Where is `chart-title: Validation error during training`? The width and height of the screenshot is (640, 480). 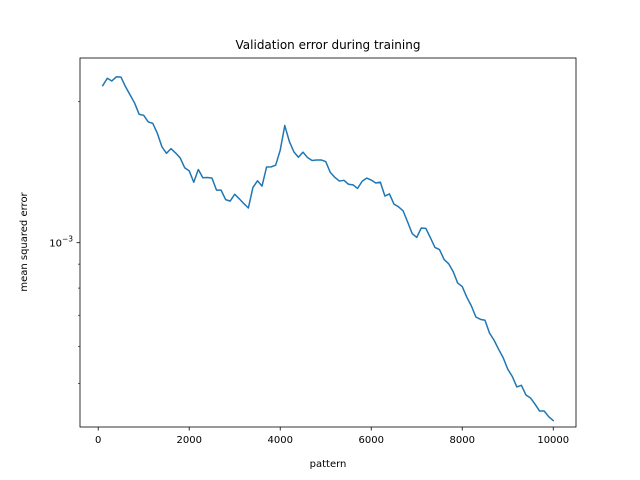
chart-title: Validation error during training is located at coordinates (328, 45).